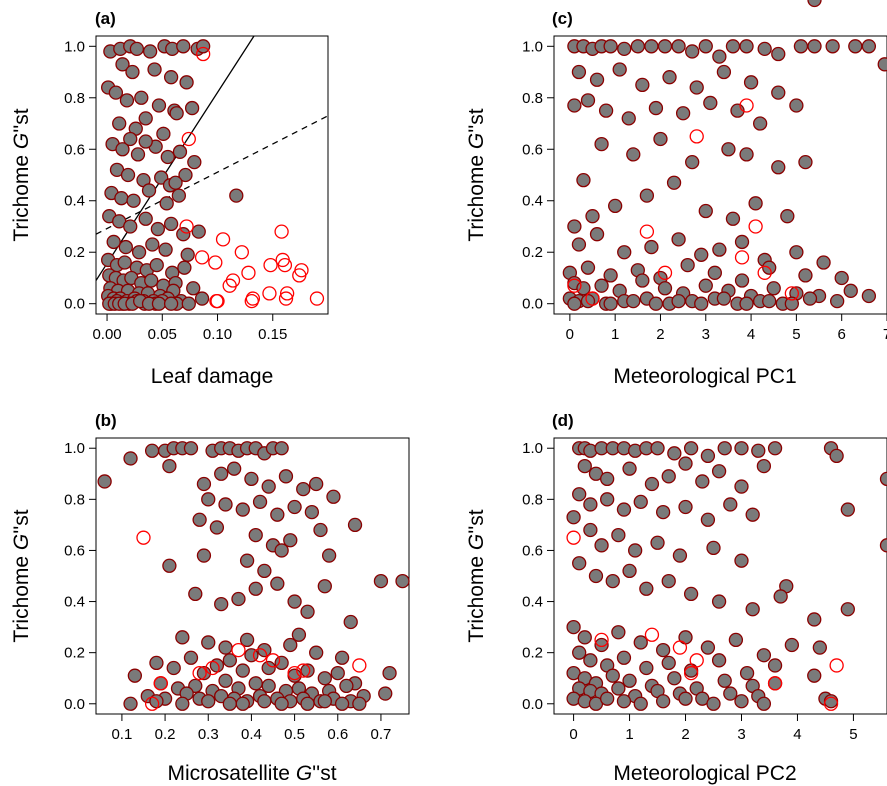 The height and width of the screenshot is (786, 887). Describe the element at coordinates (532, 304) in the screenshot. I see `panel-c-y-tick-label: 0.0` at that location.